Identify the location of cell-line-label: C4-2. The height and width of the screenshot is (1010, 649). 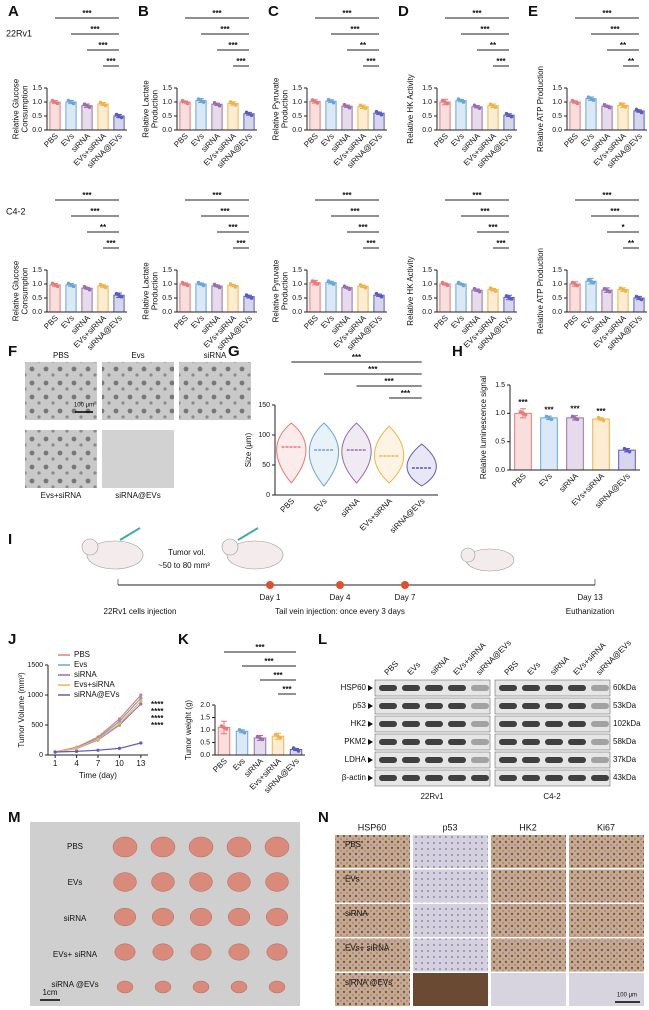
(552, 796).